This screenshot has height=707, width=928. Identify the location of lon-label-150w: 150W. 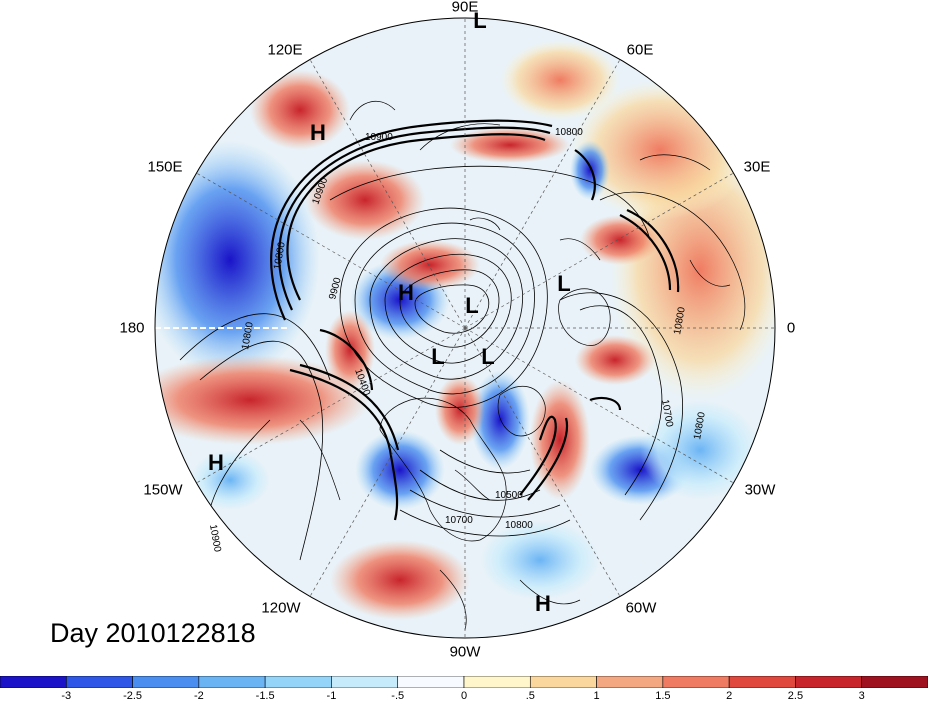
(163, 490).